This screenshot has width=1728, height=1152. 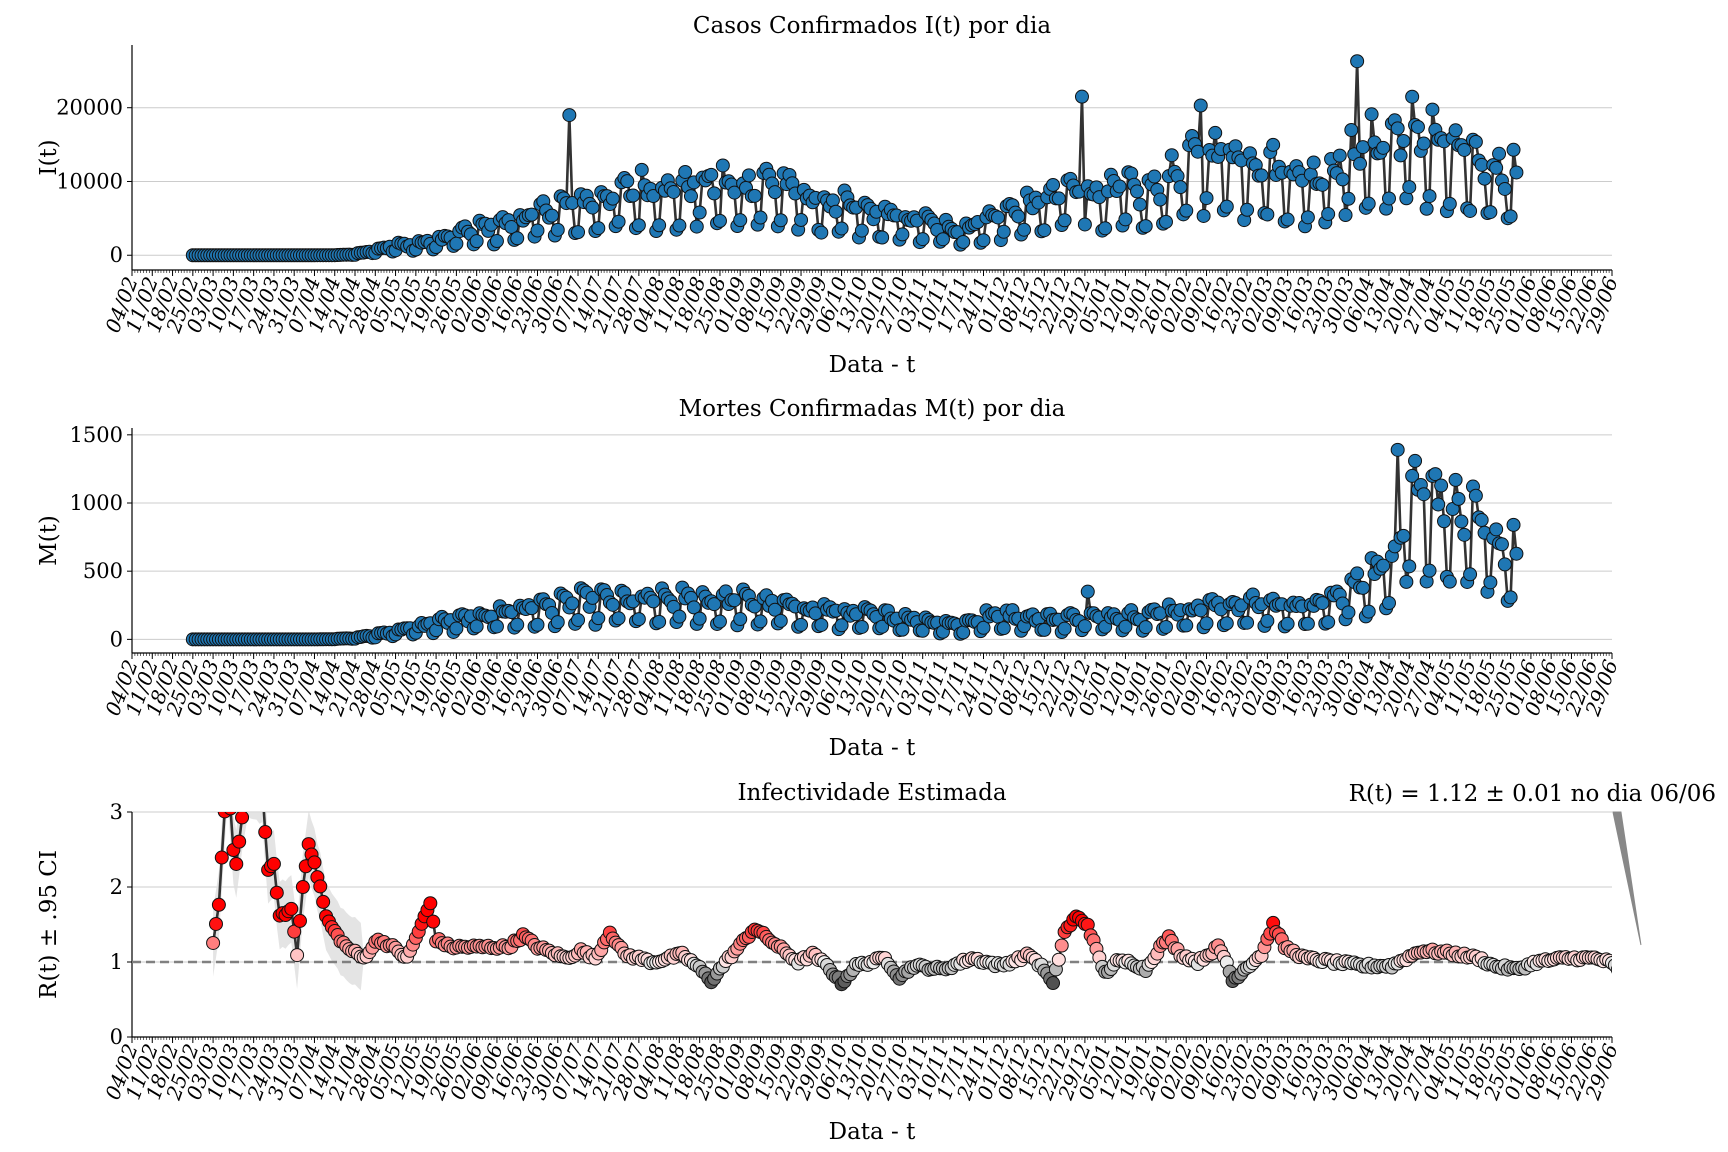 I want to click on deaths-series, so click(x=854, y=544).